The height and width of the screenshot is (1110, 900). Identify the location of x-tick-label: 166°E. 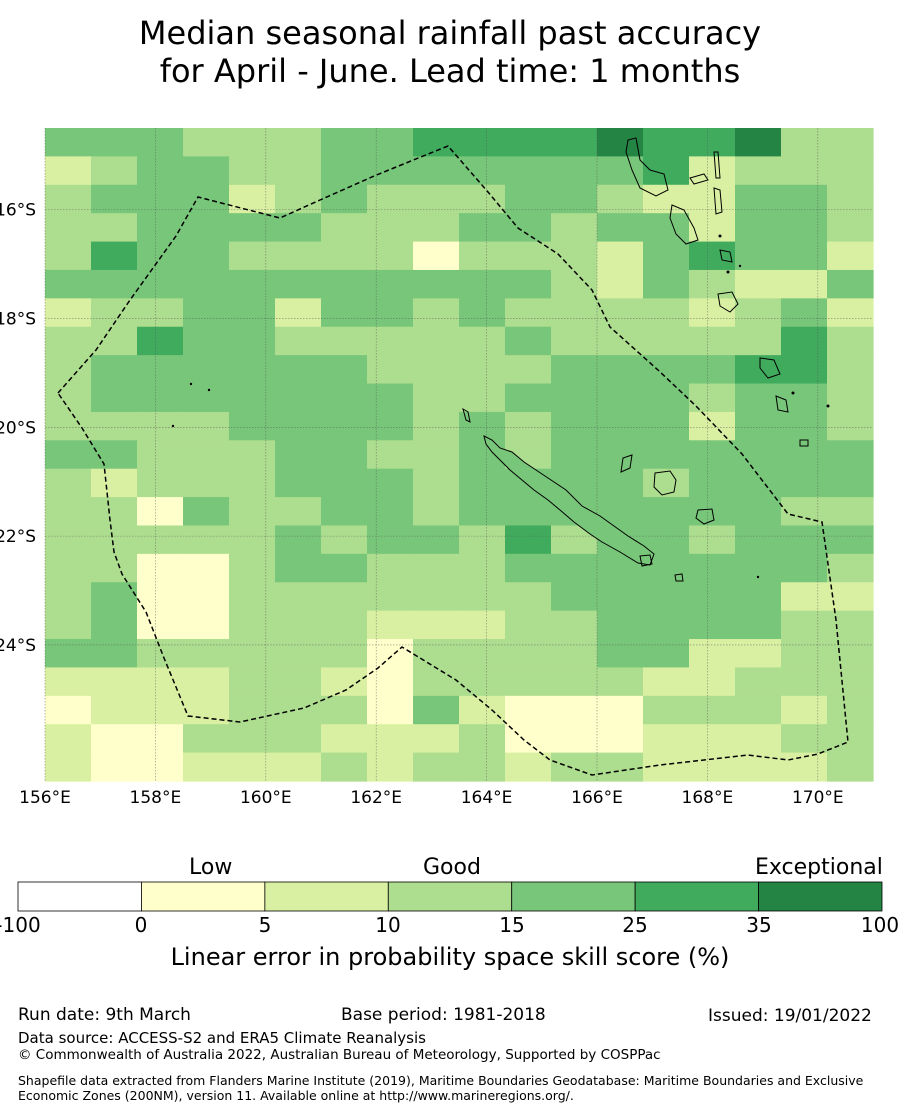
(597, 798).